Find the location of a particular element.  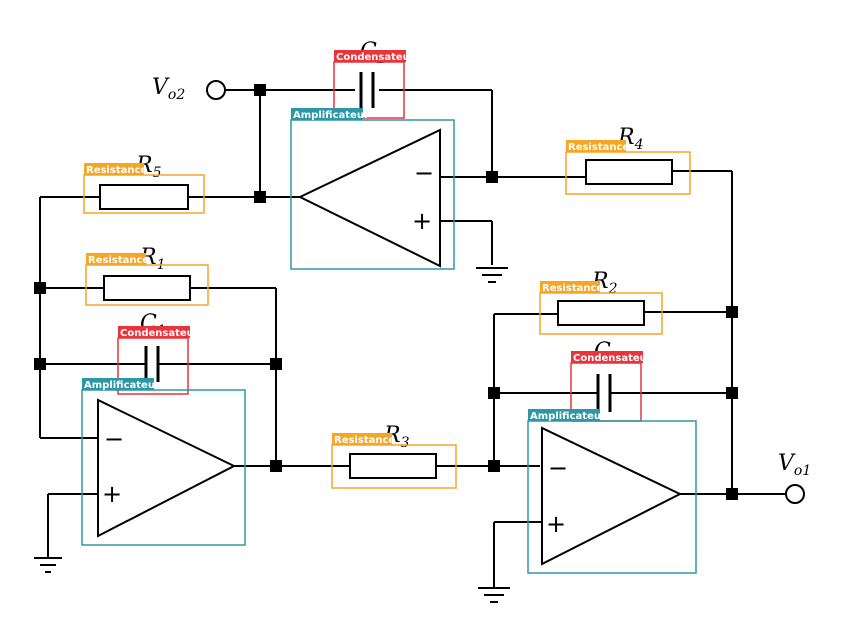

annotation-amplifier-2: Amplificateur is located at coordinates (372, 189).